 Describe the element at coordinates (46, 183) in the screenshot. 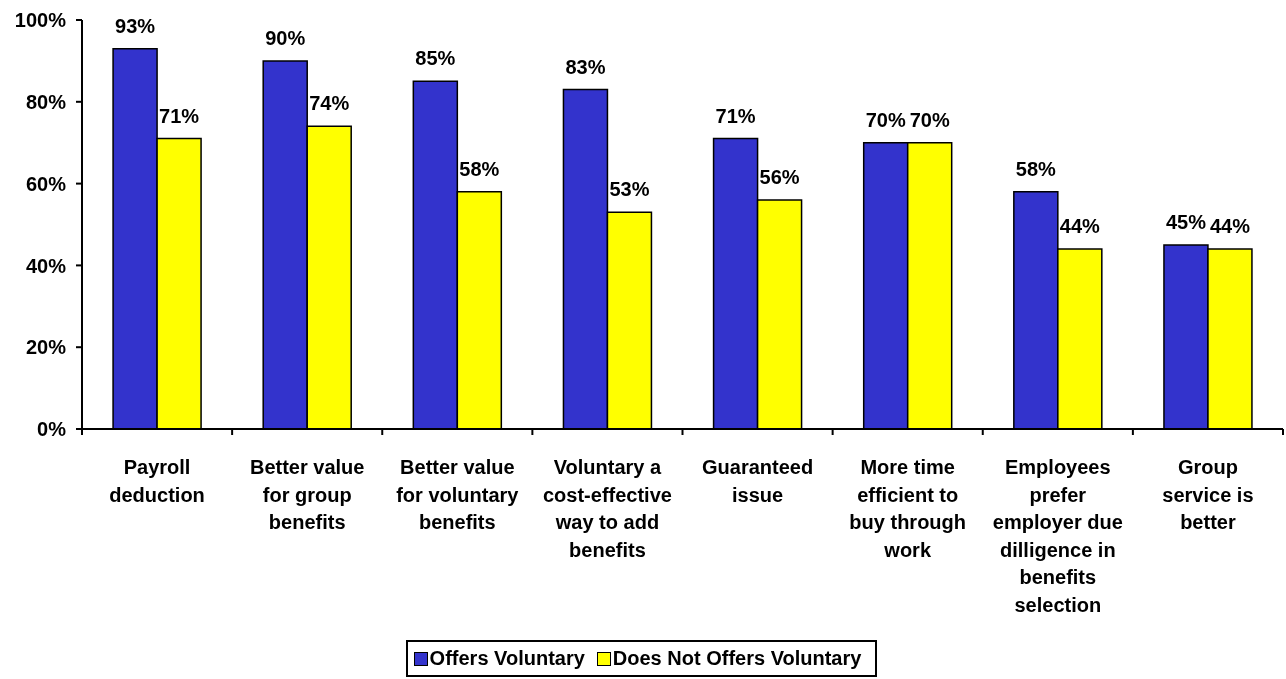

I see `y-tick-label: 60%` at that location.